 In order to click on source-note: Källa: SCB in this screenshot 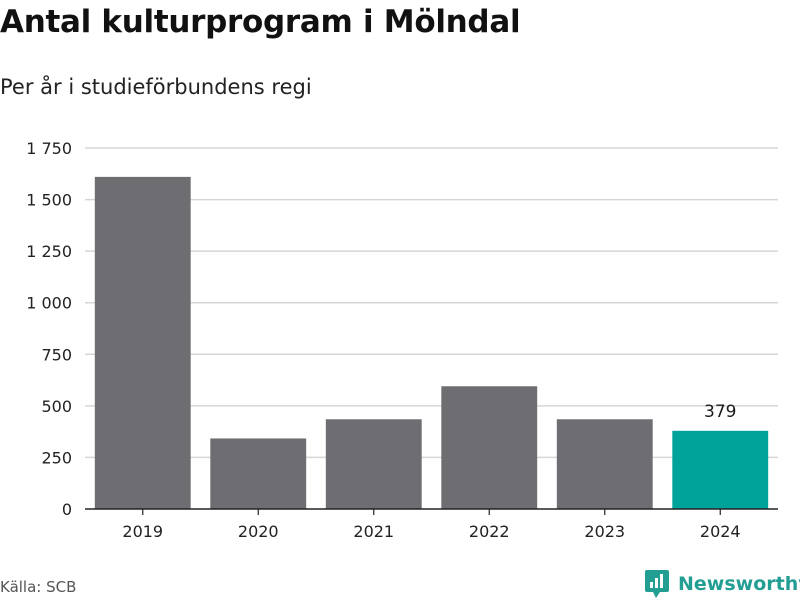, I will do `click(38, 587)`.